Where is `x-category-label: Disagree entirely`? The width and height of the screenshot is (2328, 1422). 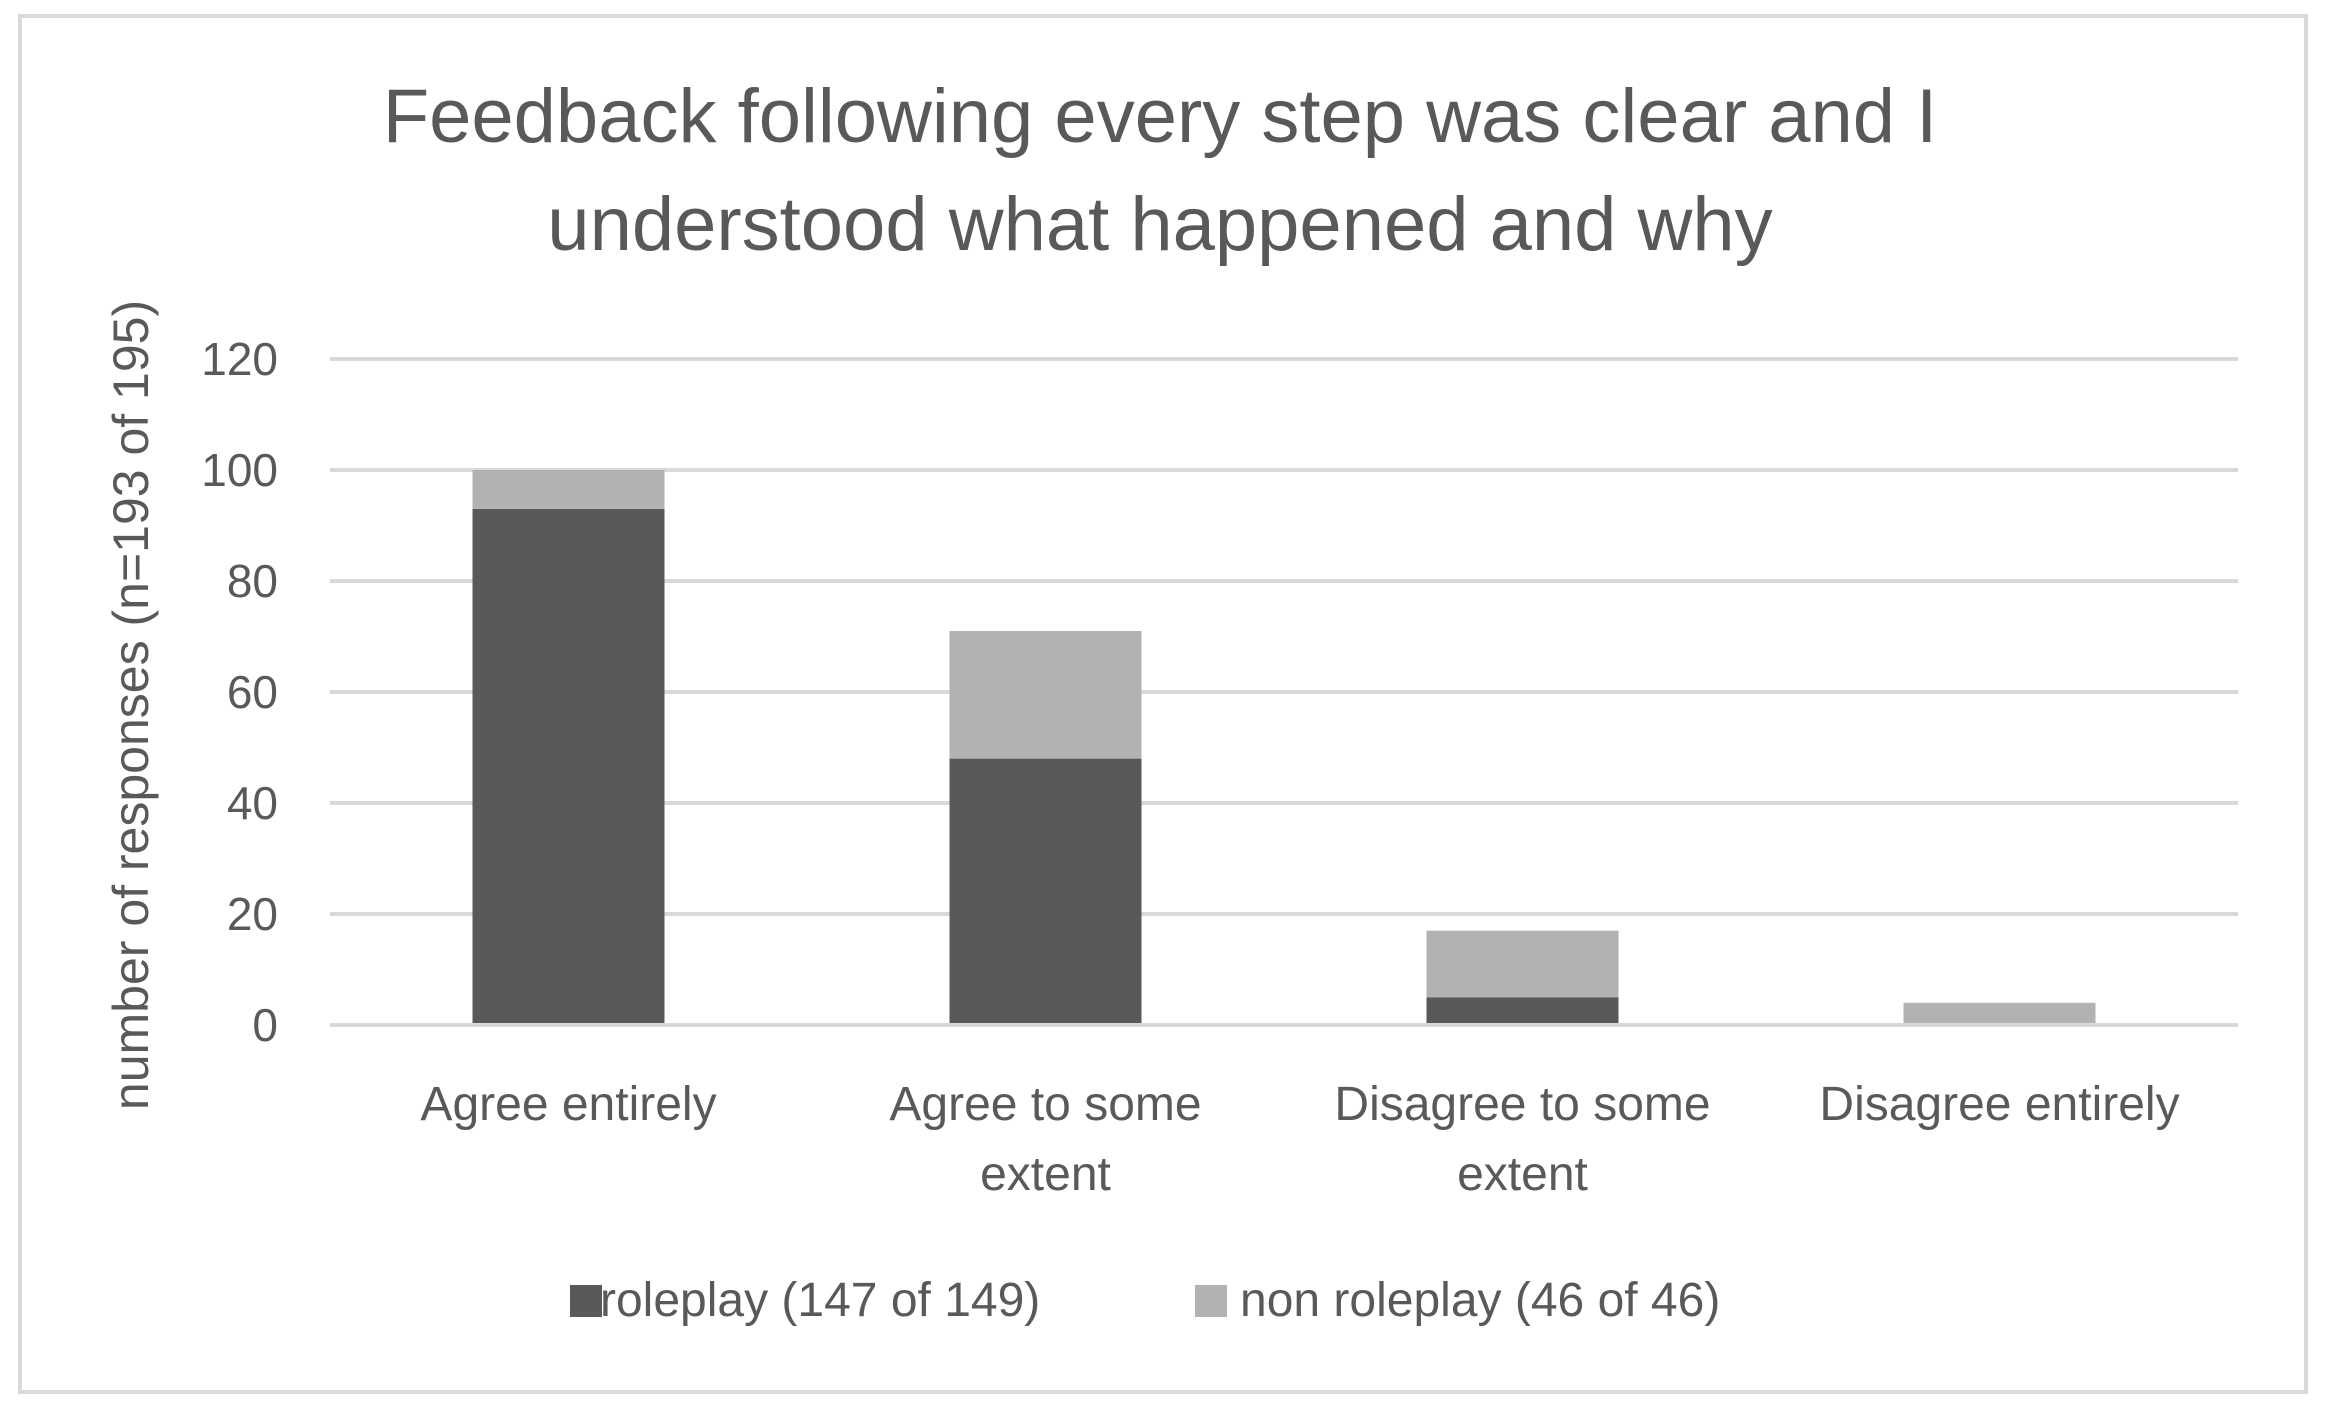
x-category-label: Disagree entirely is located at coordinates (1999, 1104).